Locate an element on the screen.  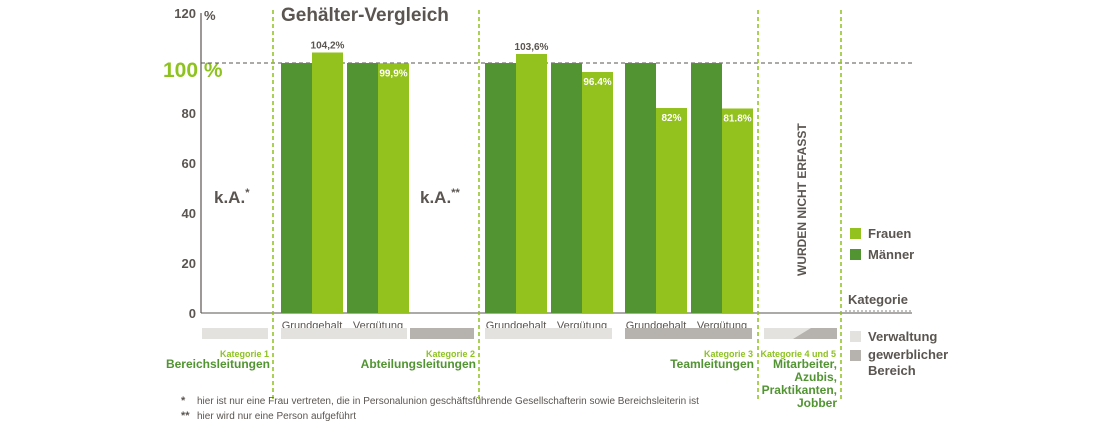
legend-gewerblich-label-1: gewerblicher is located at coordinates (908, 354).